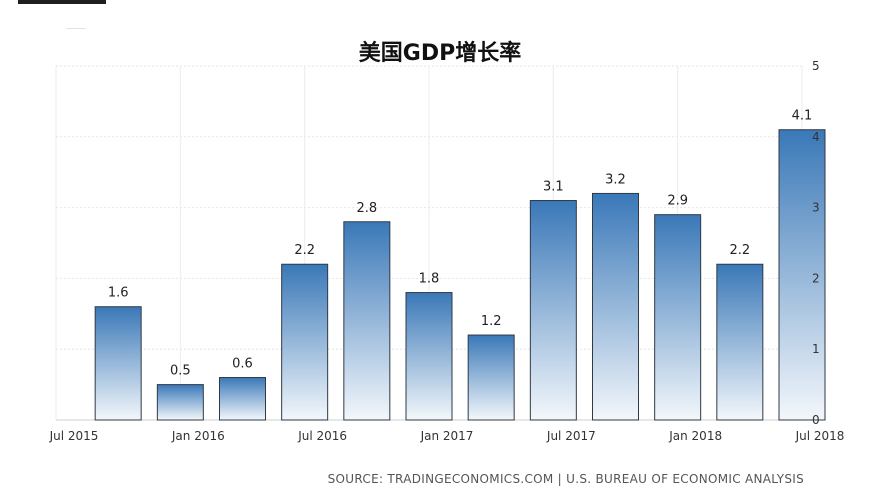 This screenshot has height=500, width=890. Describe the element at coordinates (695, 436) in the screenshot. I see `x-tick-label: Jan 2018` at that location.